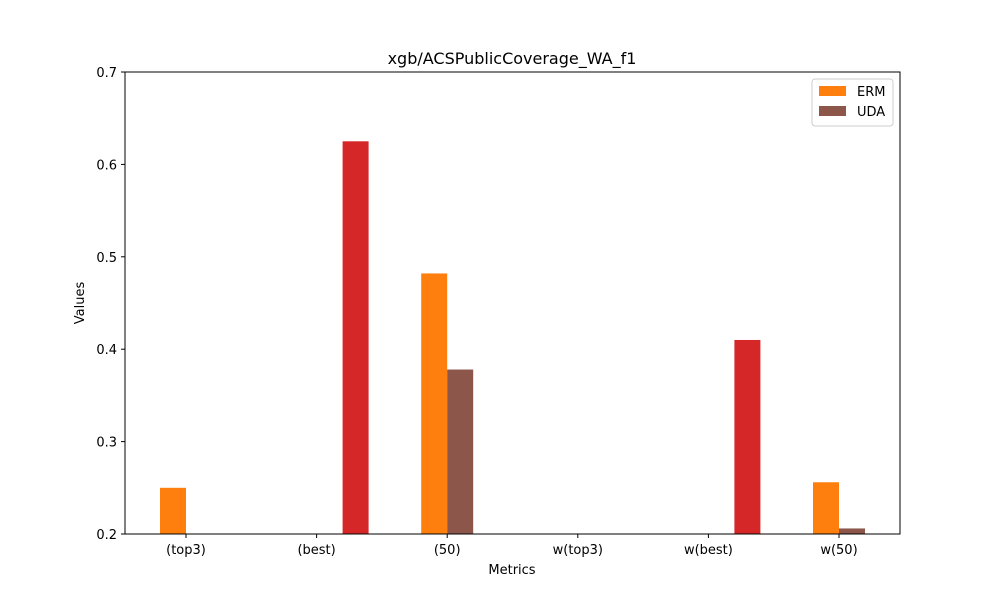  Describe the element at coordinates (512, 59) in the screenshot. I see `chart-title: xgb/ACSPublicCoverage_WA_f1` at that location.